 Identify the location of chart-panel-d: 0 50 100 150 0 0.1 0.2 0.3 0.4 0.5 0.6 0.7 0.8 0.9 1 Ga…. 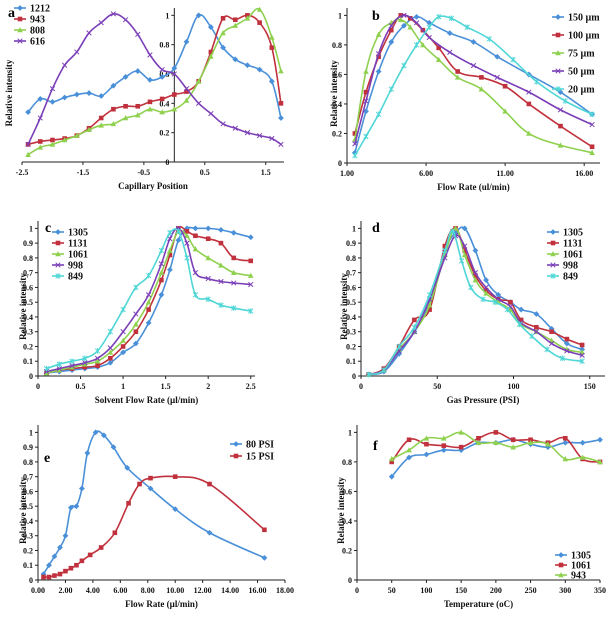
(472, 313).